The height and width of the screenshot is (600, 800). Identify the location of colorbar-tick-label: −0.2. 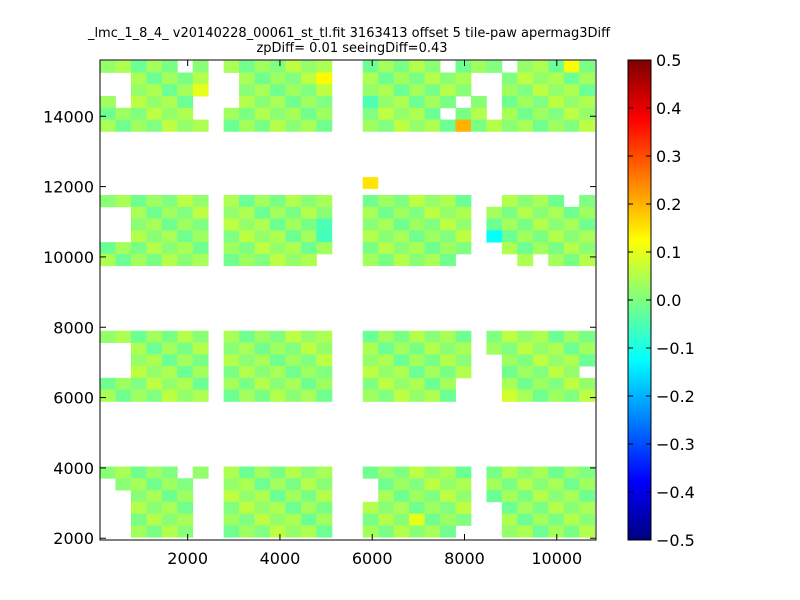
(675, 396).